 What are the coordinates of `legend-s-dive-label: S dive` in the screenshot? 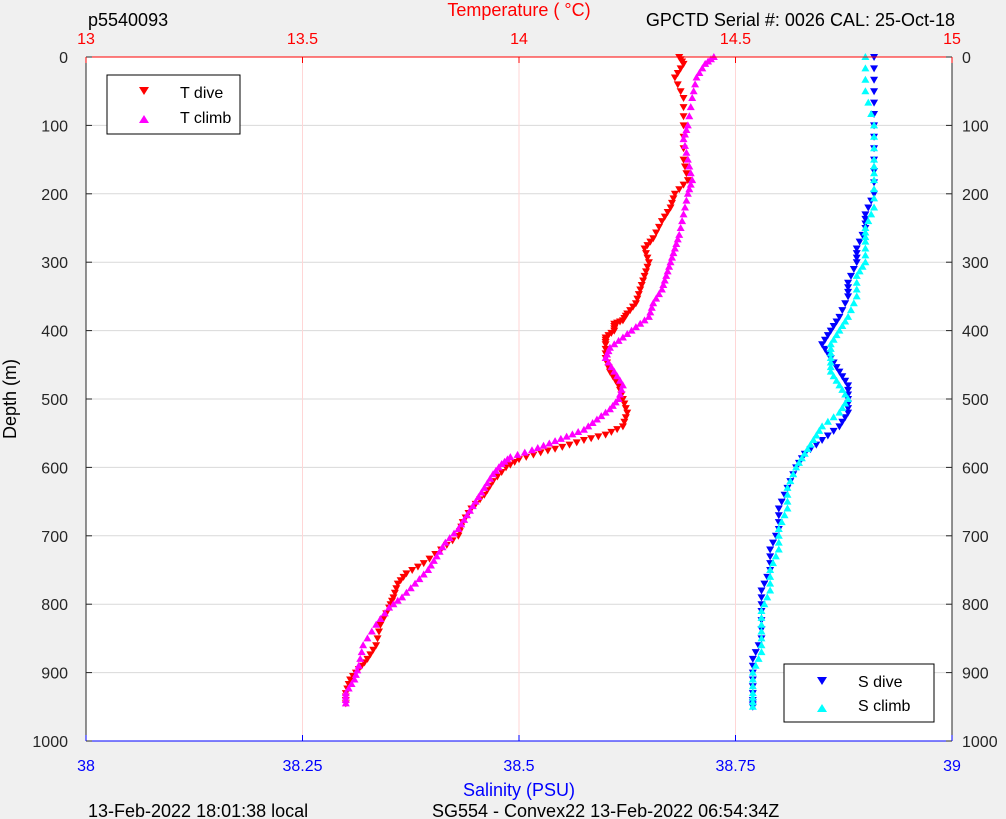 It's located at (880, 682).